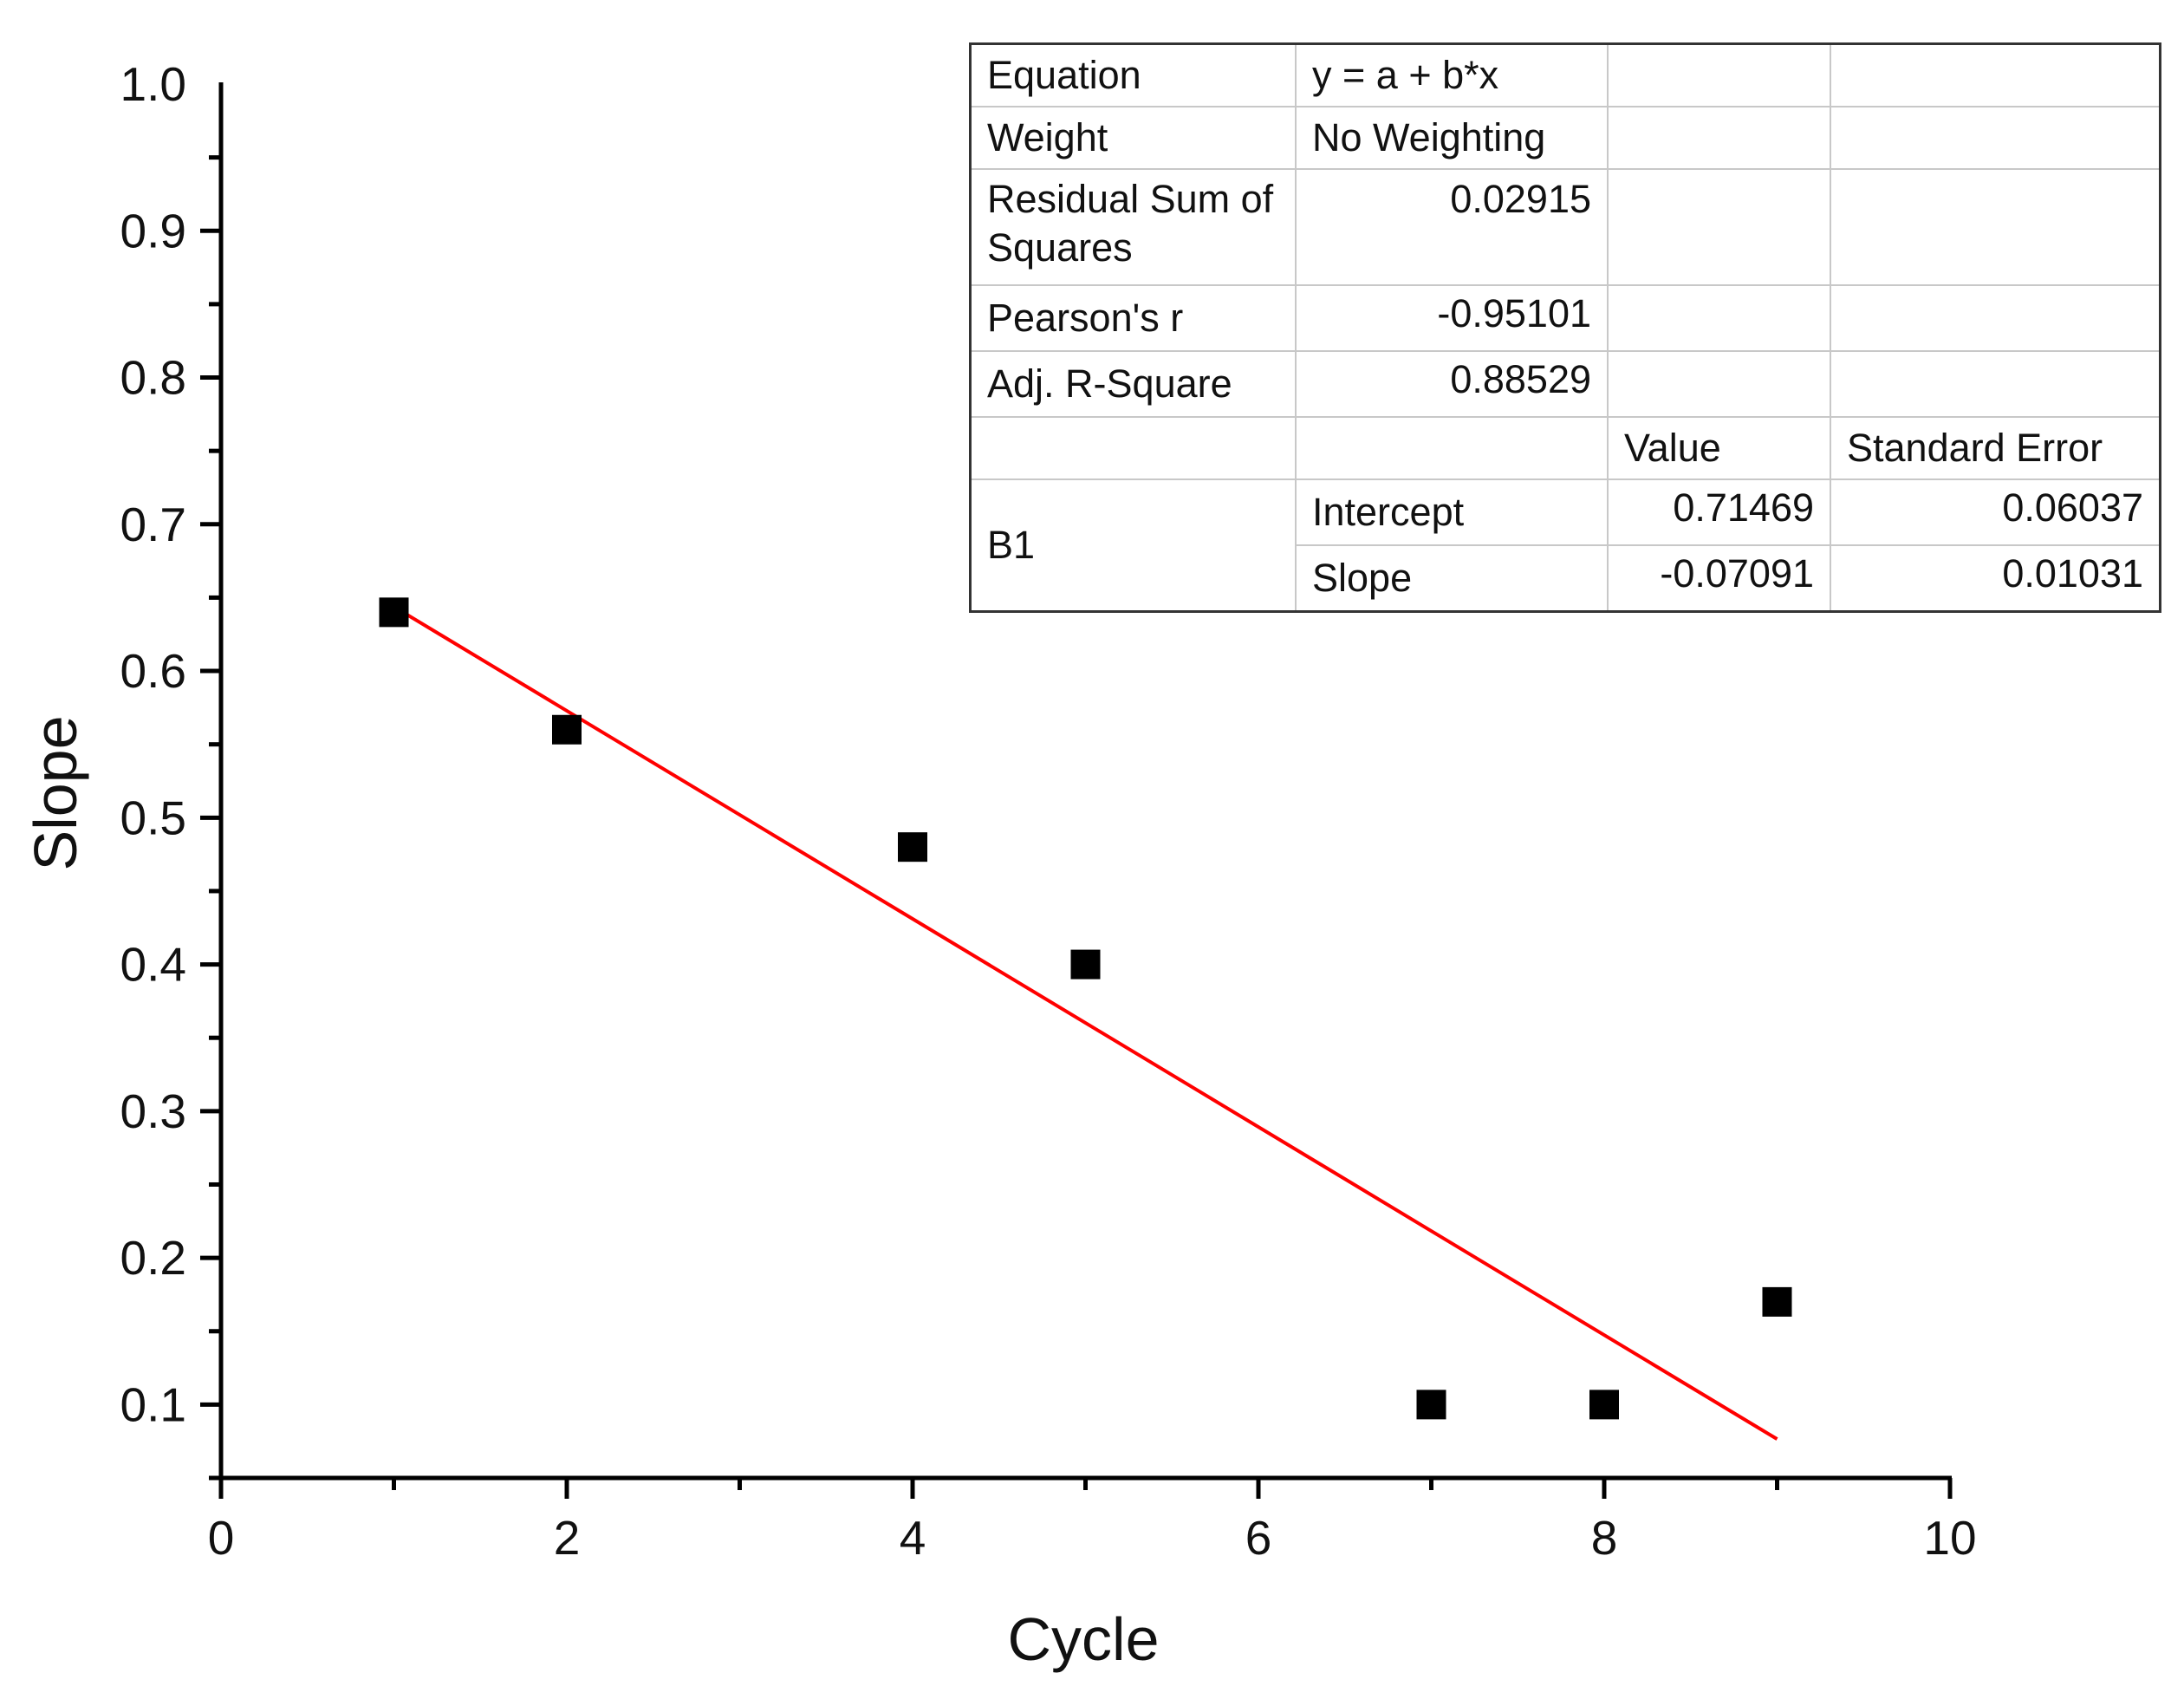  I want to click on group-label: B1, so click(1133, 545).